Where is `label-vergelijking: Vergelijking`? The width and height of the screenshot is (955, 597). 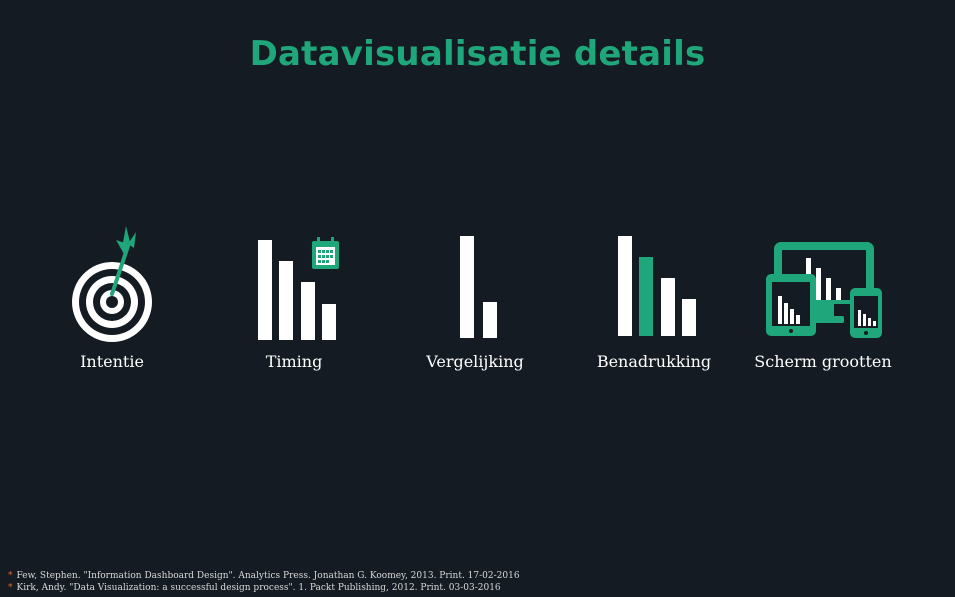 label-vergelijking: Vergelijking is located at coordinates (475, 361).